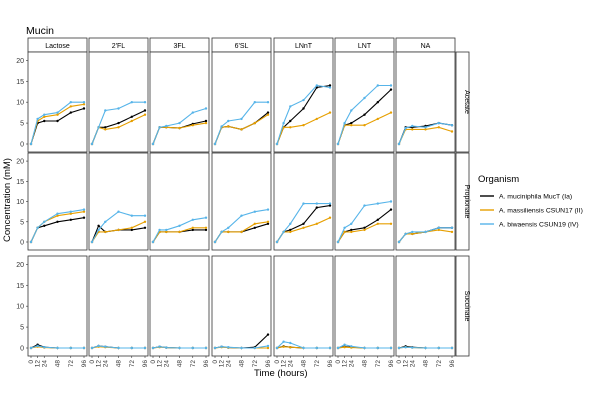 This screenshot has width=600, height=400. I want to click on x-tick-label-na-96: 96, so click(452, 364).